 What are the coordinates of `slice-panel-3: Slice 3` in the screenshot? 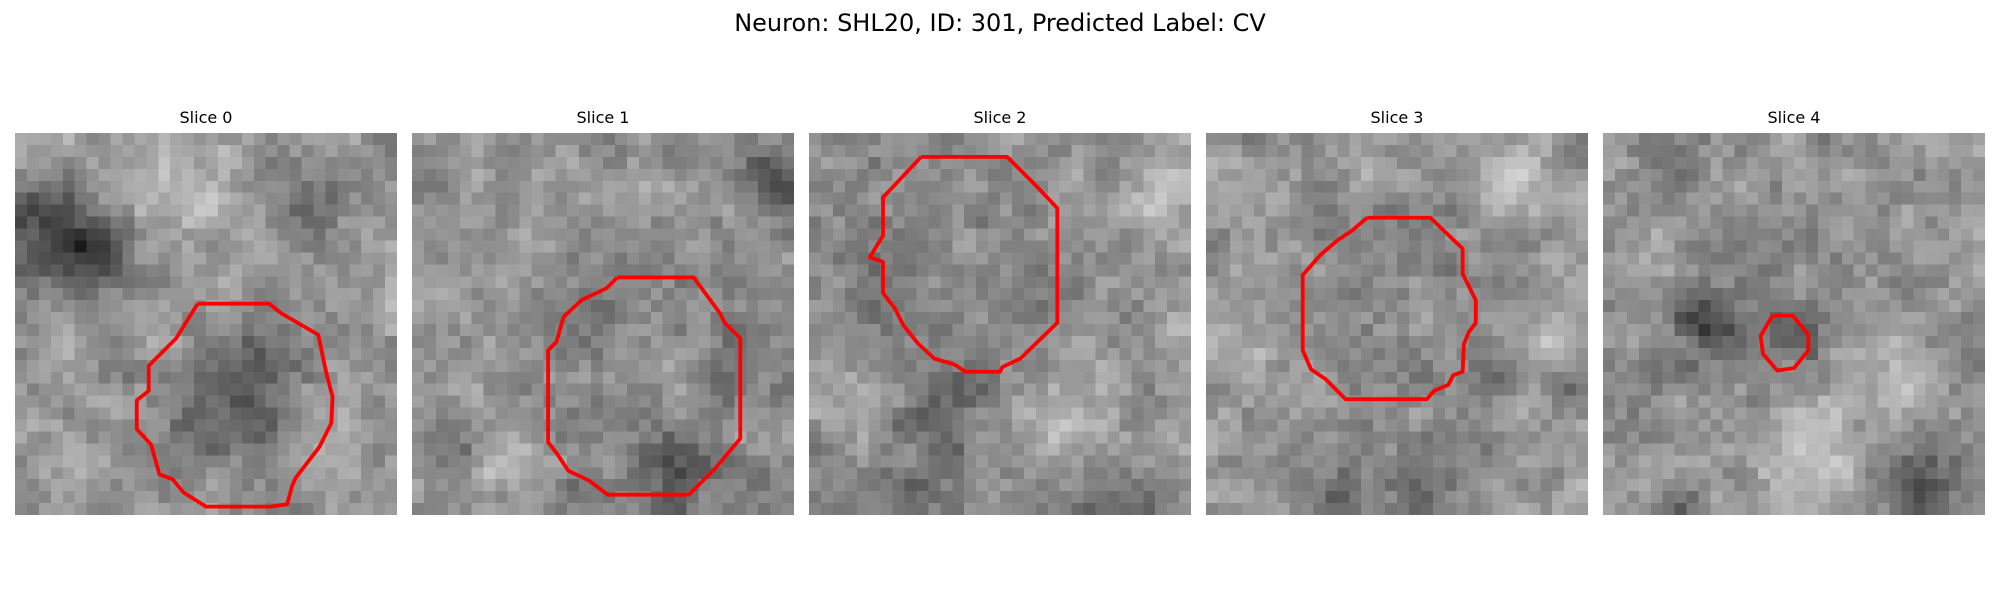 It's located at (1397, 311).